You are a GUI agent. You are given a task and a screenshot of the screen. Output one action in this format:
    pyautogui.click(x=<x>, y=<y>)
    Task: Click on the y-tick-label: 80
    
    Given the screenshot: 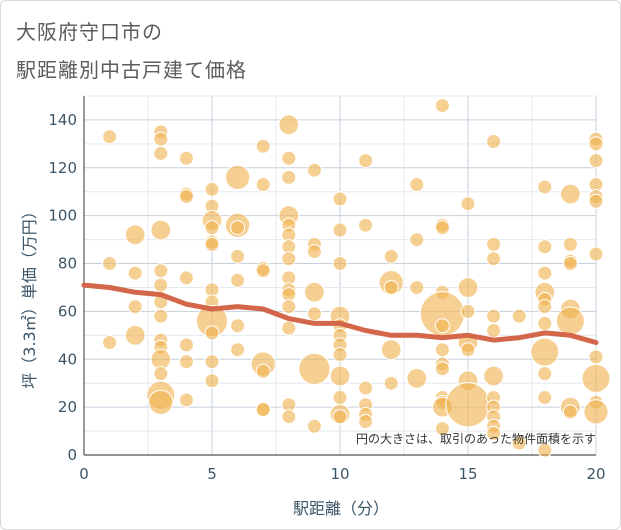 What is the action you would take?
    pyautogui.click(x=67, y=264)
    